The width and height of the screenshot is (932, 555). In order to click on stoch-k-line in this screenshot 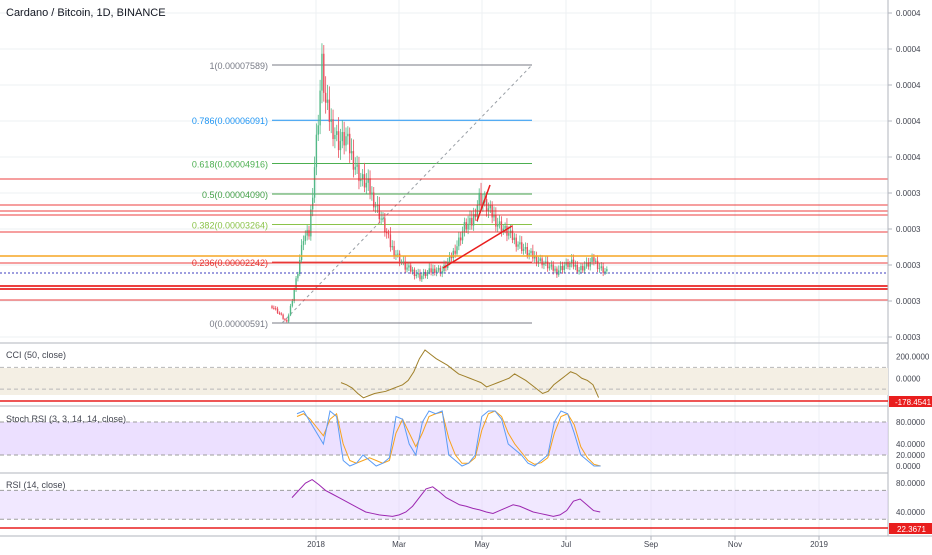, I will do `click(448, 438)`.